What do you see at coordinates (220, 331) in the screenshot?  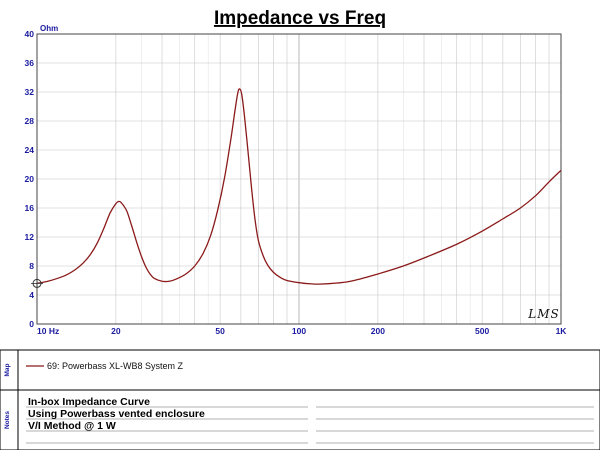 I see `x-tick-label: 50` at bounding box center [220, 331].